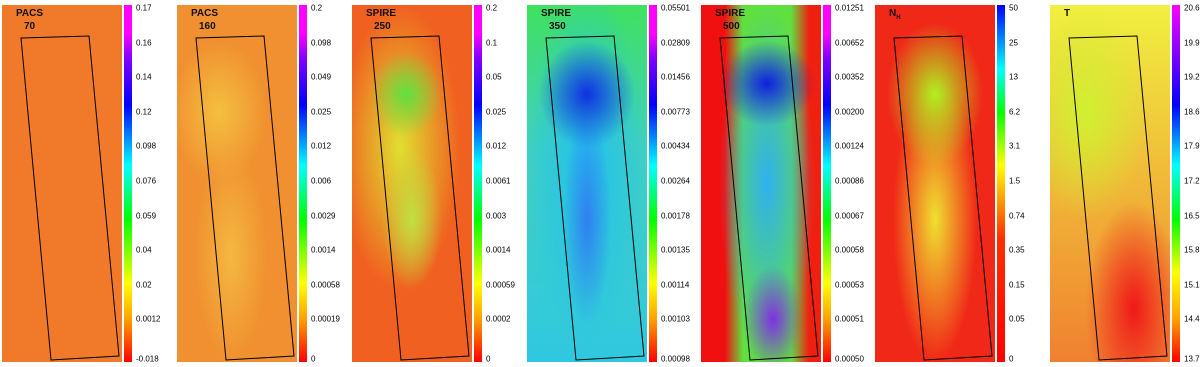  I want to click on colorbar-tick-label: 0.0002, so click(498, 319).